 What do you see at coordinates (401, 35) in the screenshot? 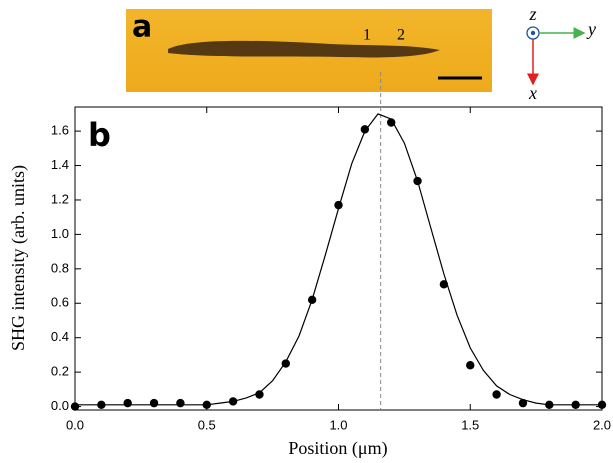
I see `marker-label: 2` at bounding box center [401, 35].